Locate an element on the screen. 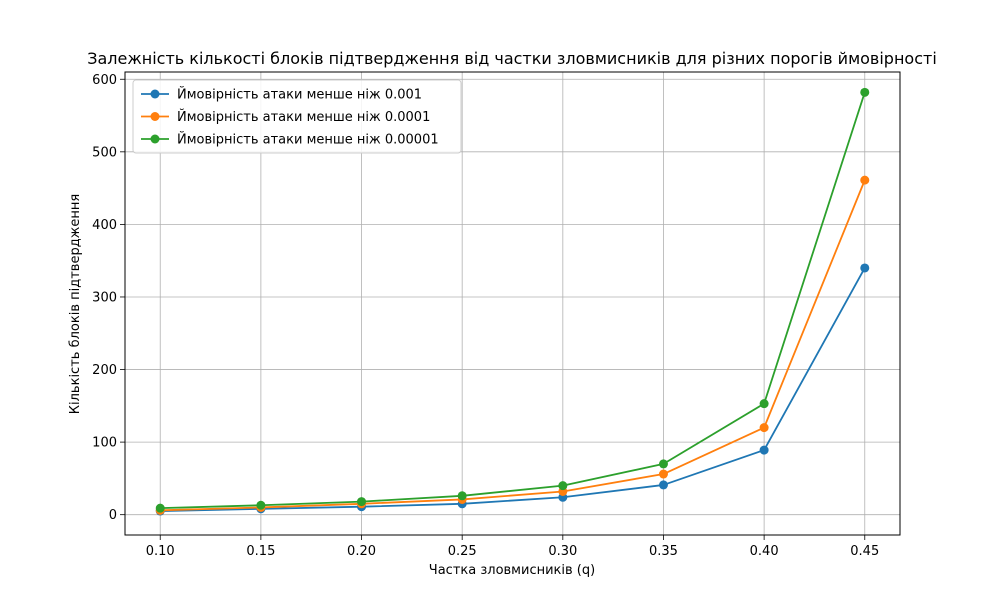 This screenshot has height=600, width=1000. x-axis: 0.10 0.15 0.20 0.25 0.30 0.35 0.40 0.45 is located at coordinates (512, 547).